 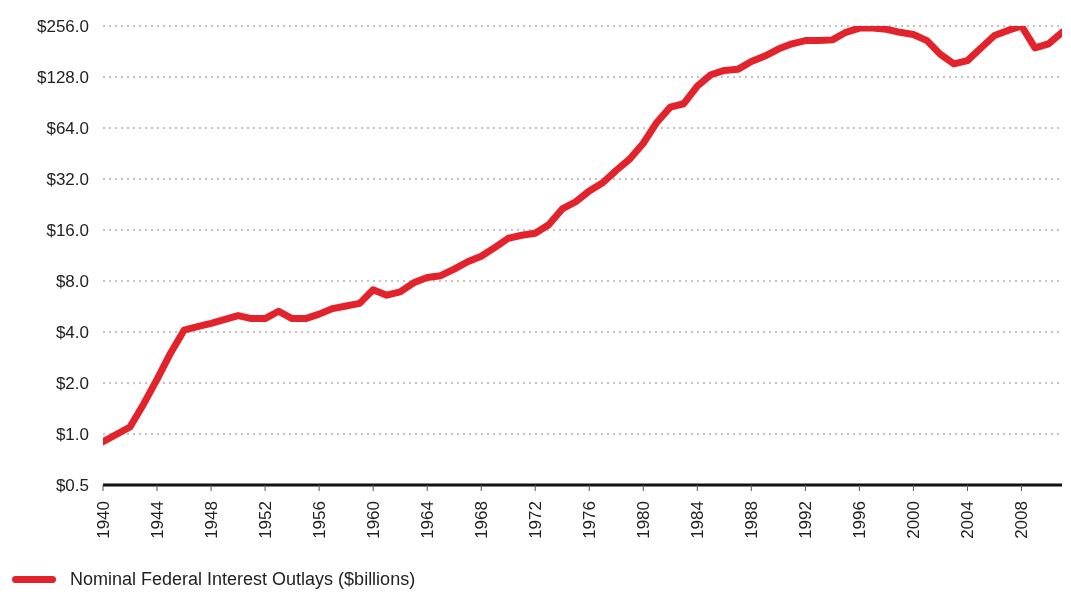 What do you see at coordinates (63, 26) in the screenshot?
I see `y-tick-label: $256.0` at bounding box center [63, 26].